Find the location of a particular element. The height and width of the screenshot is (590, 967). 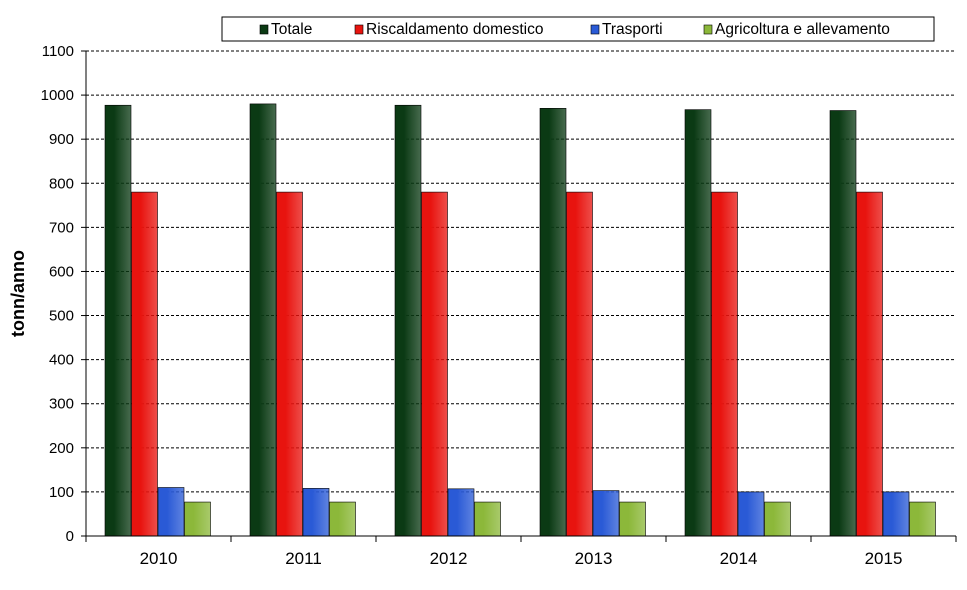

x-tick-label: 2014 is located at coordinates (739, 558).